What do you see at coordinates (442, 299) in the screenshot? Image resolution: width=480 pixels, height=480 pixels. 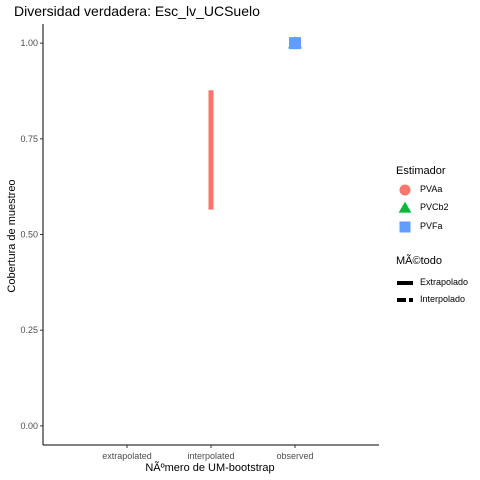 I see `legend-item-interpolado: Interpolado` at bounding box center [442, 299].